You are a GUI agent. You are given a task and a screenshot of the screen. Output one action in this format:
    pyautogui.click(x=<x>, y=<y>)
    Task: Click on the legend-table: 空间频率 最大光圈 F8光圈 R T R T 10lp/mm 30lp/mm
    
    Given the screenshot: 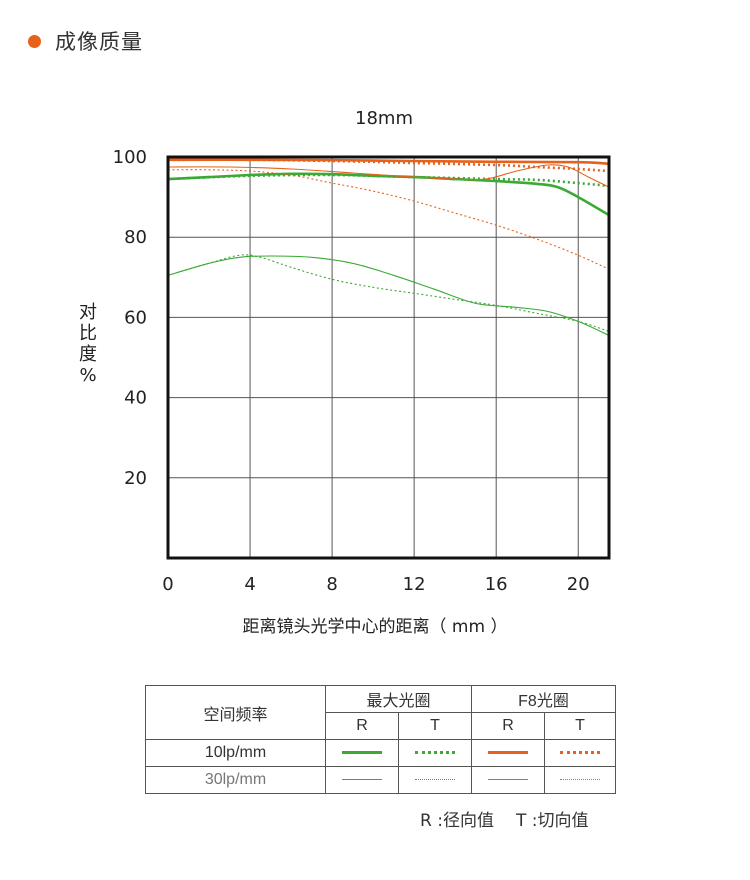 What is the action you would take?
    pyautogui.click(x=380, y=739)
    